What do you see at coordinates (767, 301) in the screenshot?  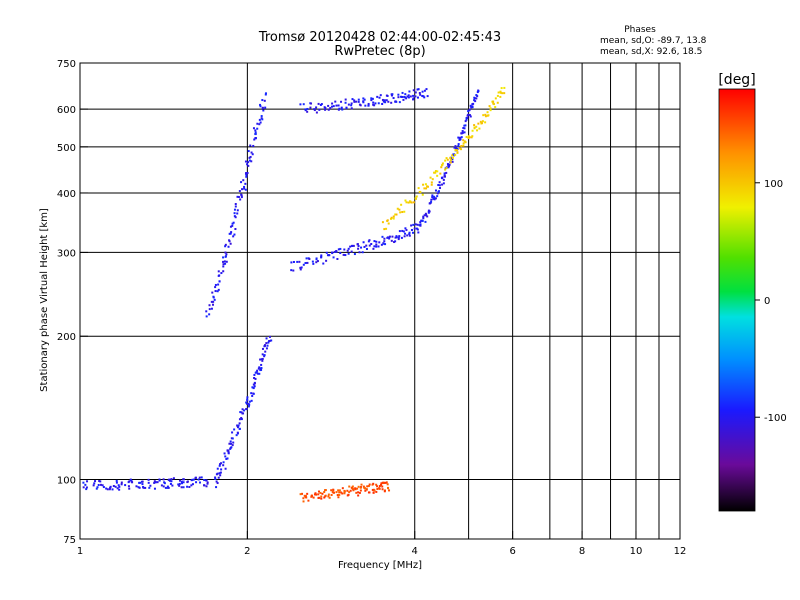 I see `colorbar-tick-label: 0` at bounding box center [767, 301].